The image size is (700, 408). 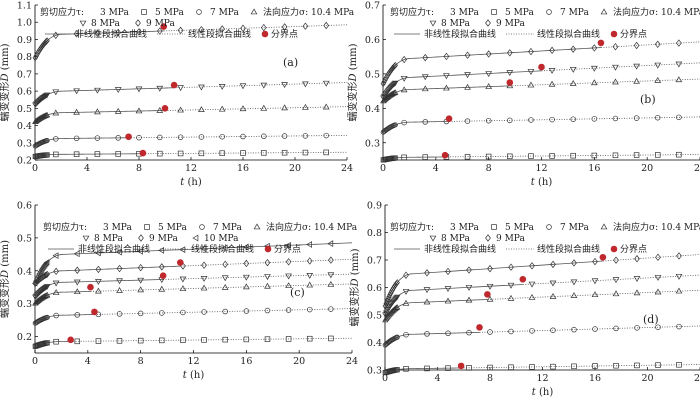 What do you see at coordinates (542, 378) in the screenshot?
I see `x-tick-label: 12` at bounding box center [542, 378].